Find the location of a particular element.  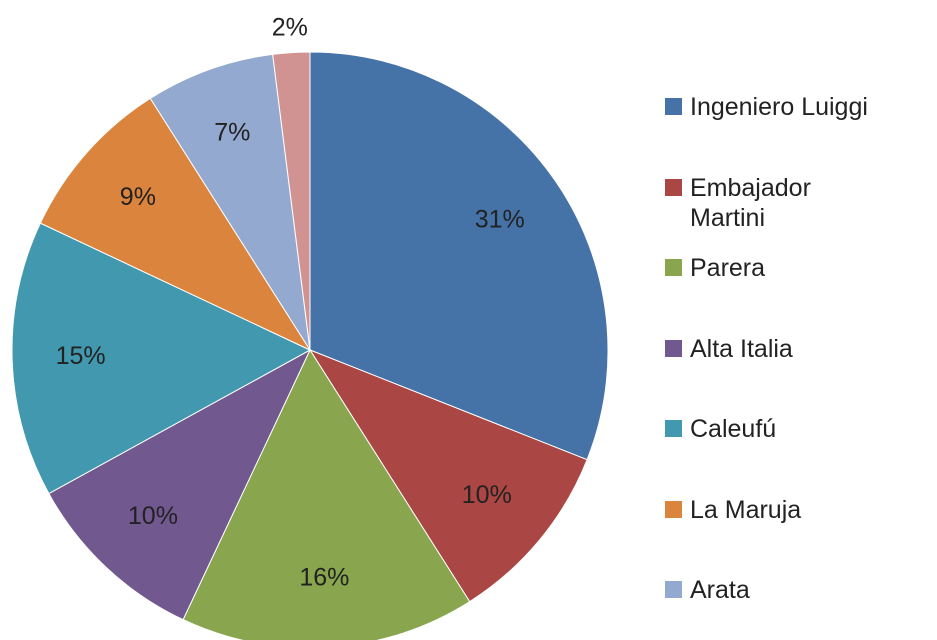

legend-item: Ingeniero Luiggi is located at coordinates (775, 107).